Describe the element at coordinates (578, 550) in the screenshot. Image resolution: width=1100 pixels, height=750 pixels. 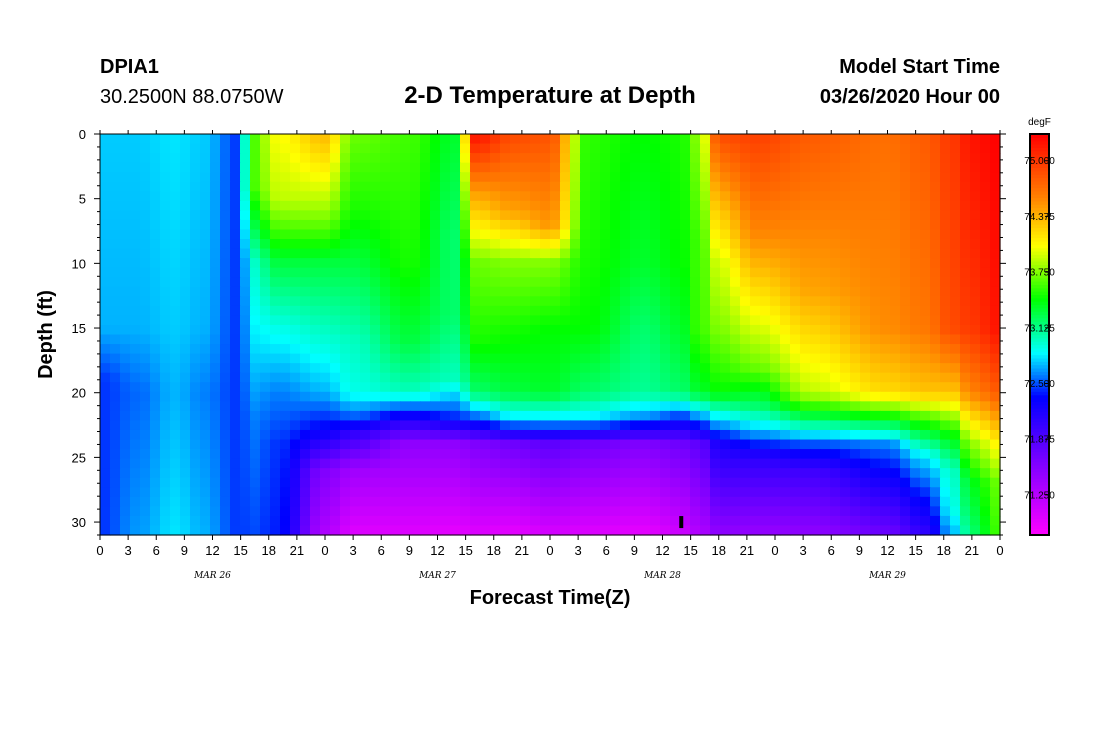
I see `x-tick-label: 3` at that location.